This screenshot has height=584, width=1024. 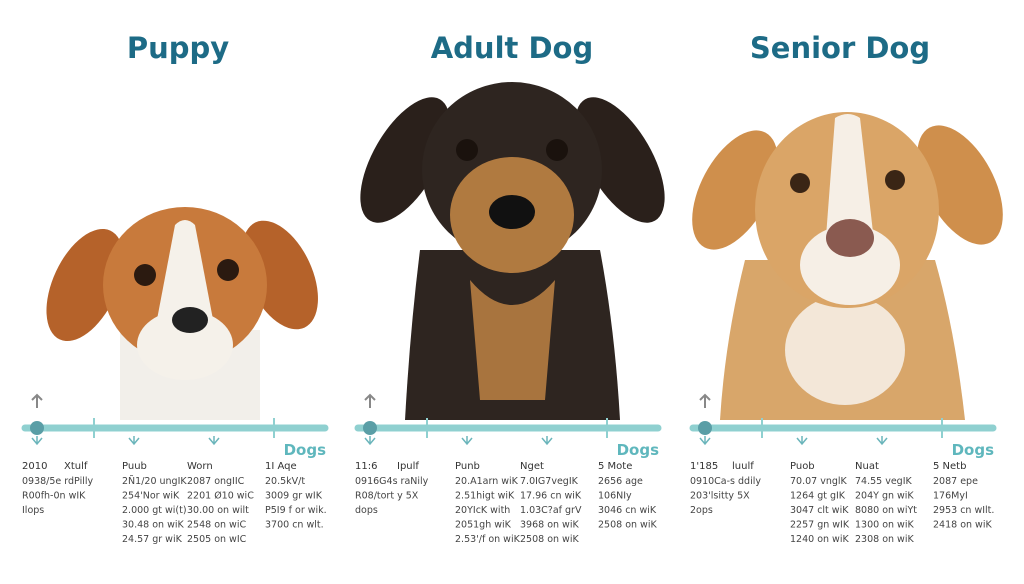 I want to click on column-line: 2051gh wiK, so click(x=483, y=525).